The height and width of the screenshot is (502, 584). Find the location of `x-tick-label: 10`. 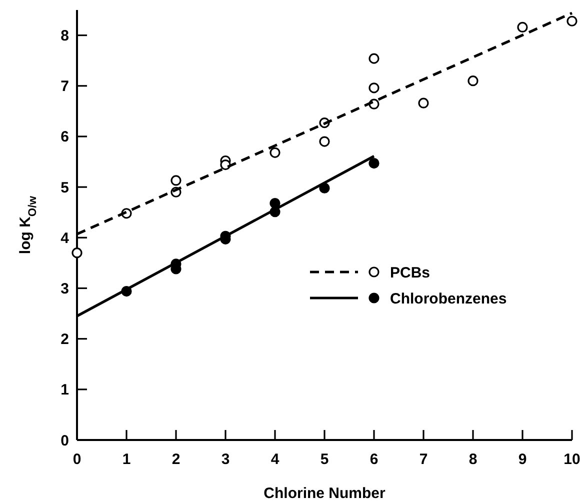

x-tick-label: 10 is located at coordinates (572, 459).